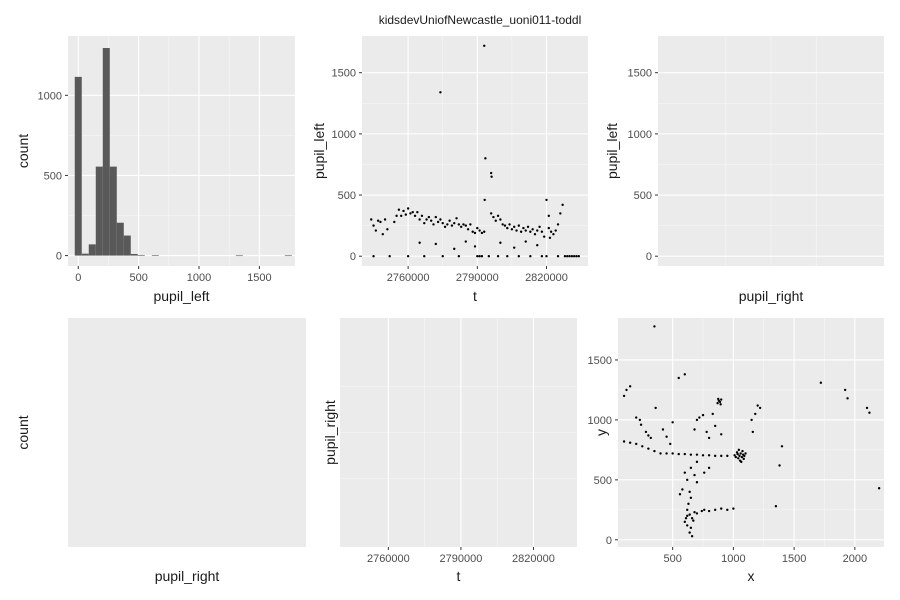  What do you see at coordinates (609, 541) in the screenshot?
I see `y-tick-label: 0` at bounding box center [609, 541].